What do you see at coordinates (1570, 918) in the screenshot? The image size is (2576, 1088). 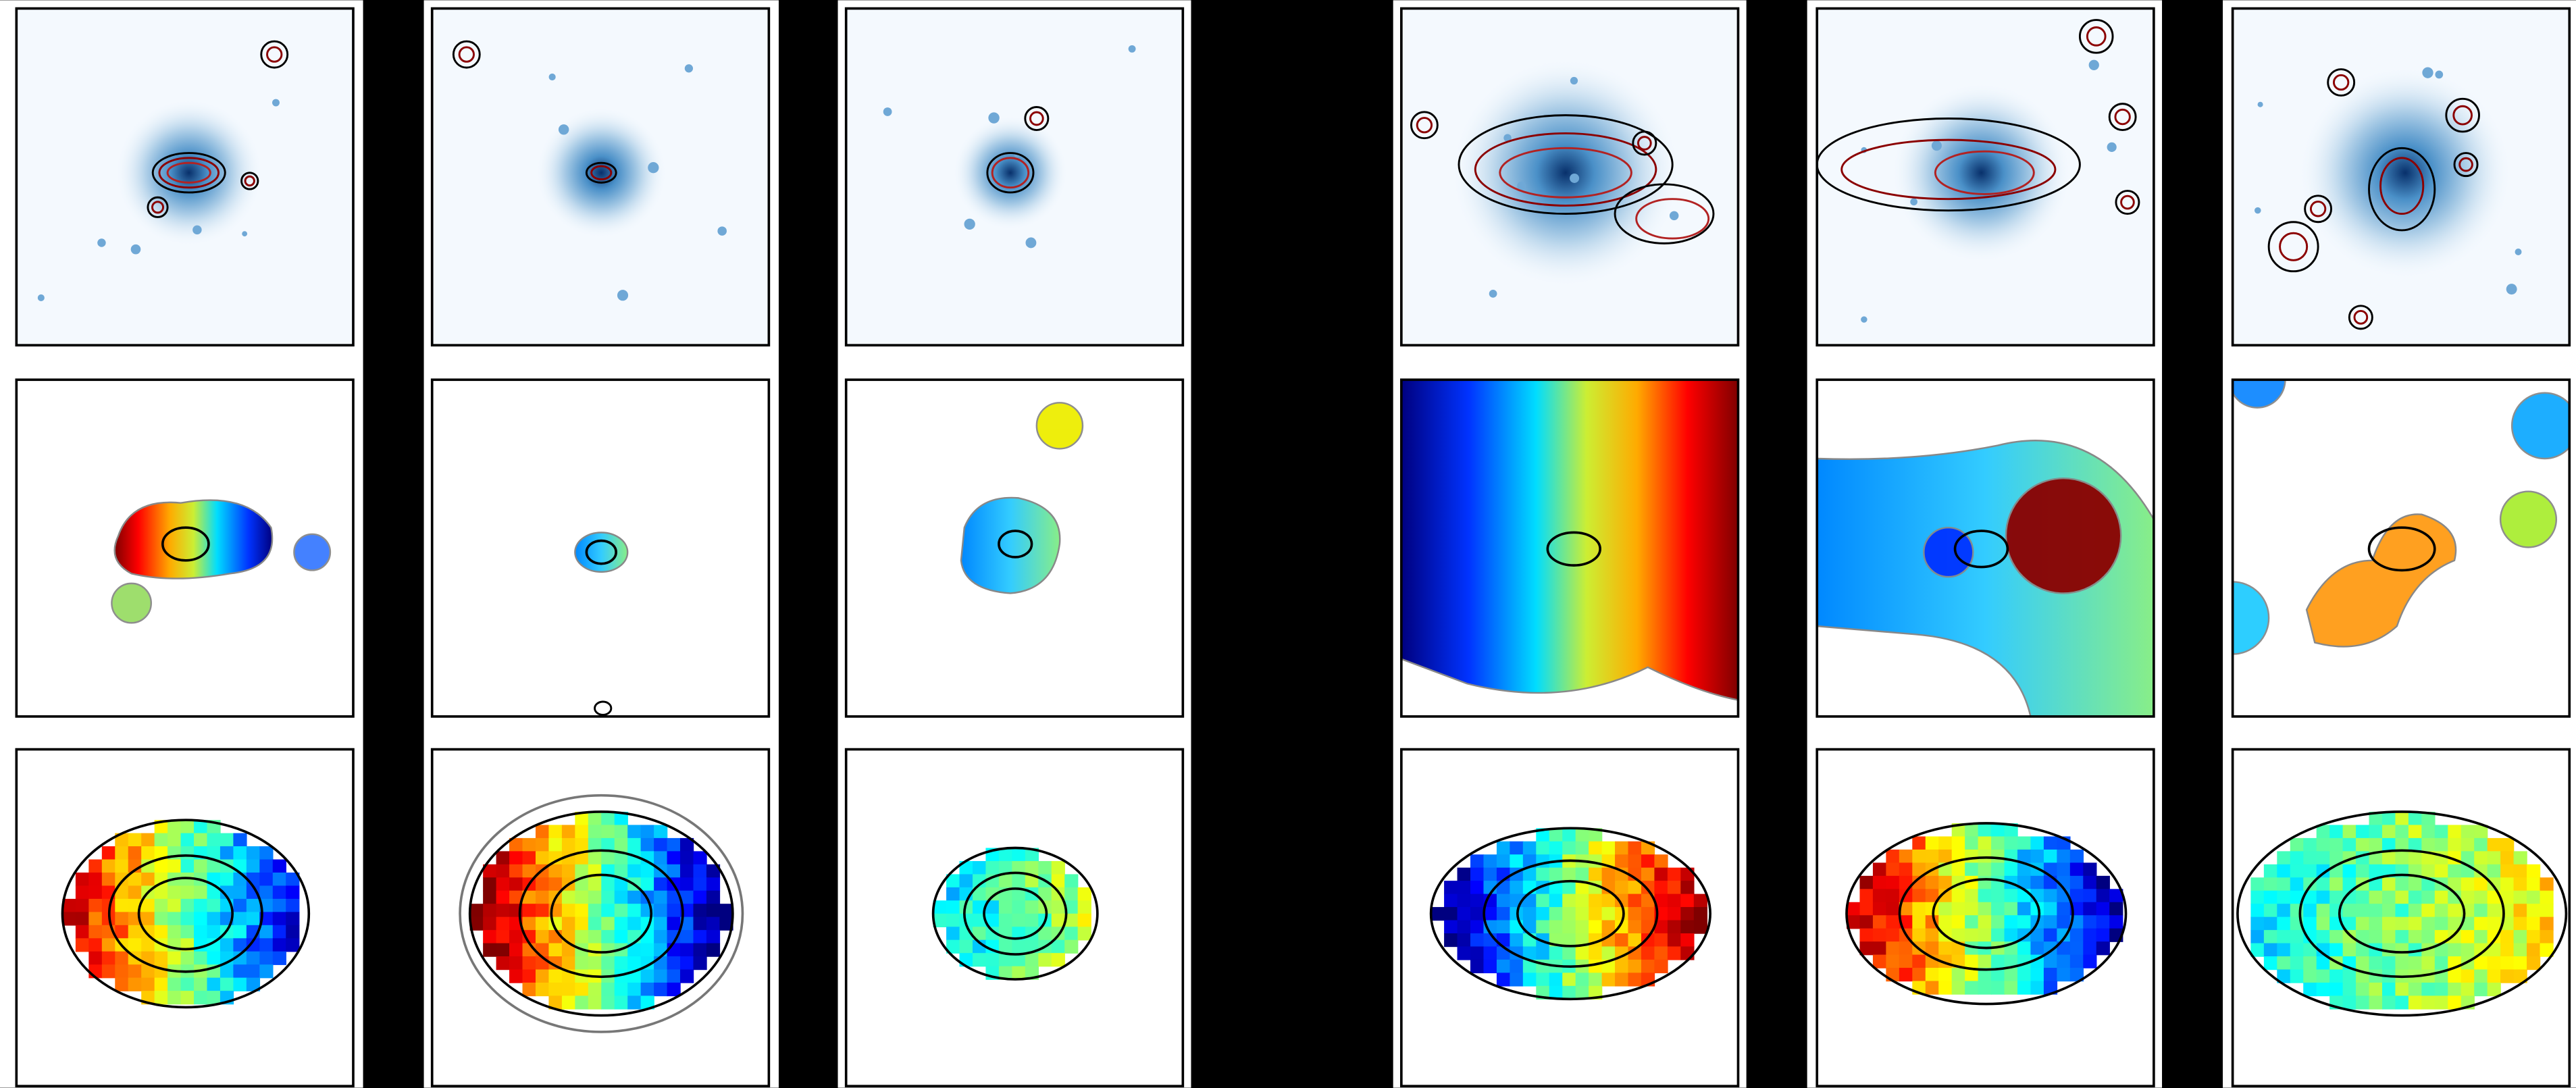 I see `panel-frame` at bounding box center [1570, 918].